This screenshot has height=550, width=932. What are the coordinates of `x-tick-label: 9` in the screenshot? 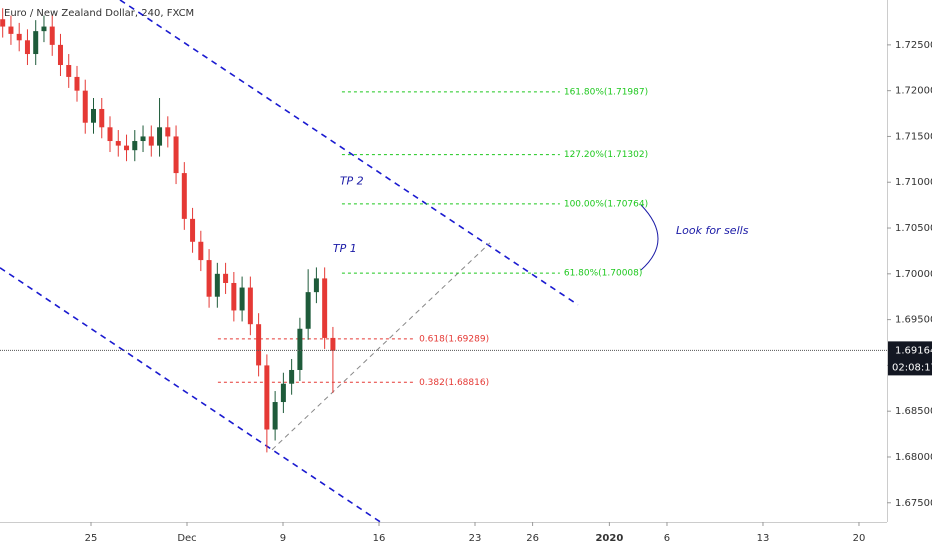 It's located at (283, 538).